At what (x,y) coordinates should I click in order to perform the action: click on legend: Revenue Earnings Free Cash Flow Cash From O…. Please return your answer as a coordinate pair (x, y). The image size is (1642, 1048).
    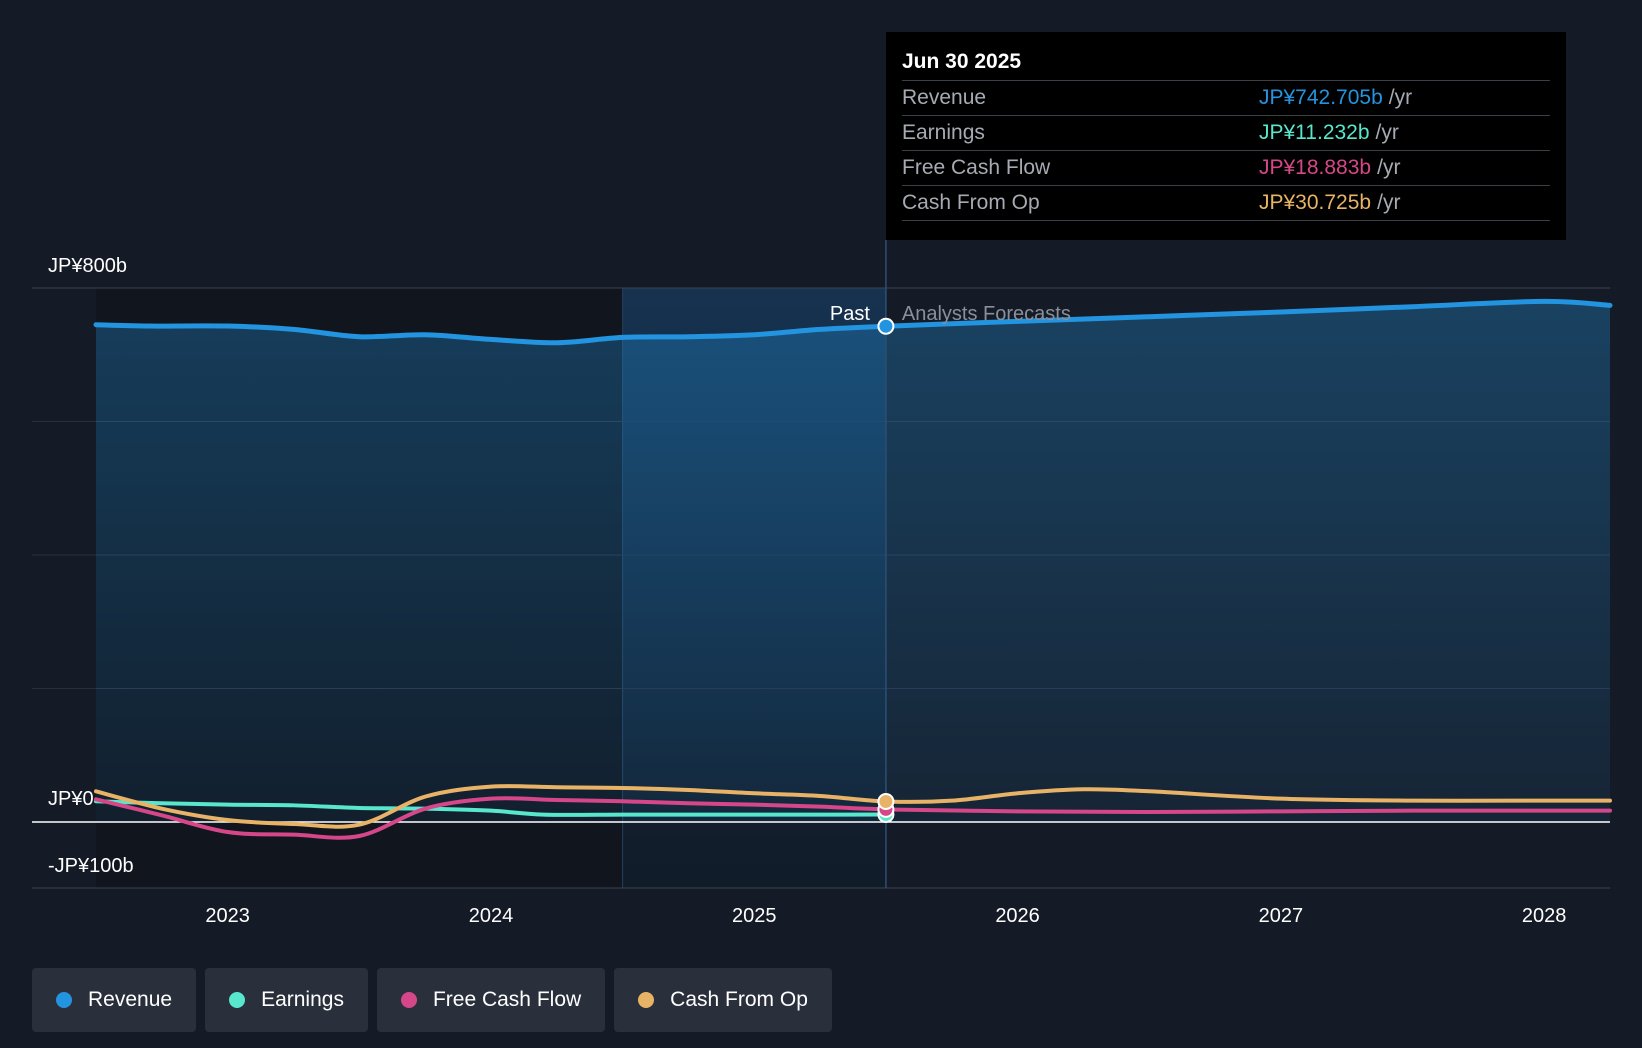
    Looking at the image, I should click on (432, 1000).